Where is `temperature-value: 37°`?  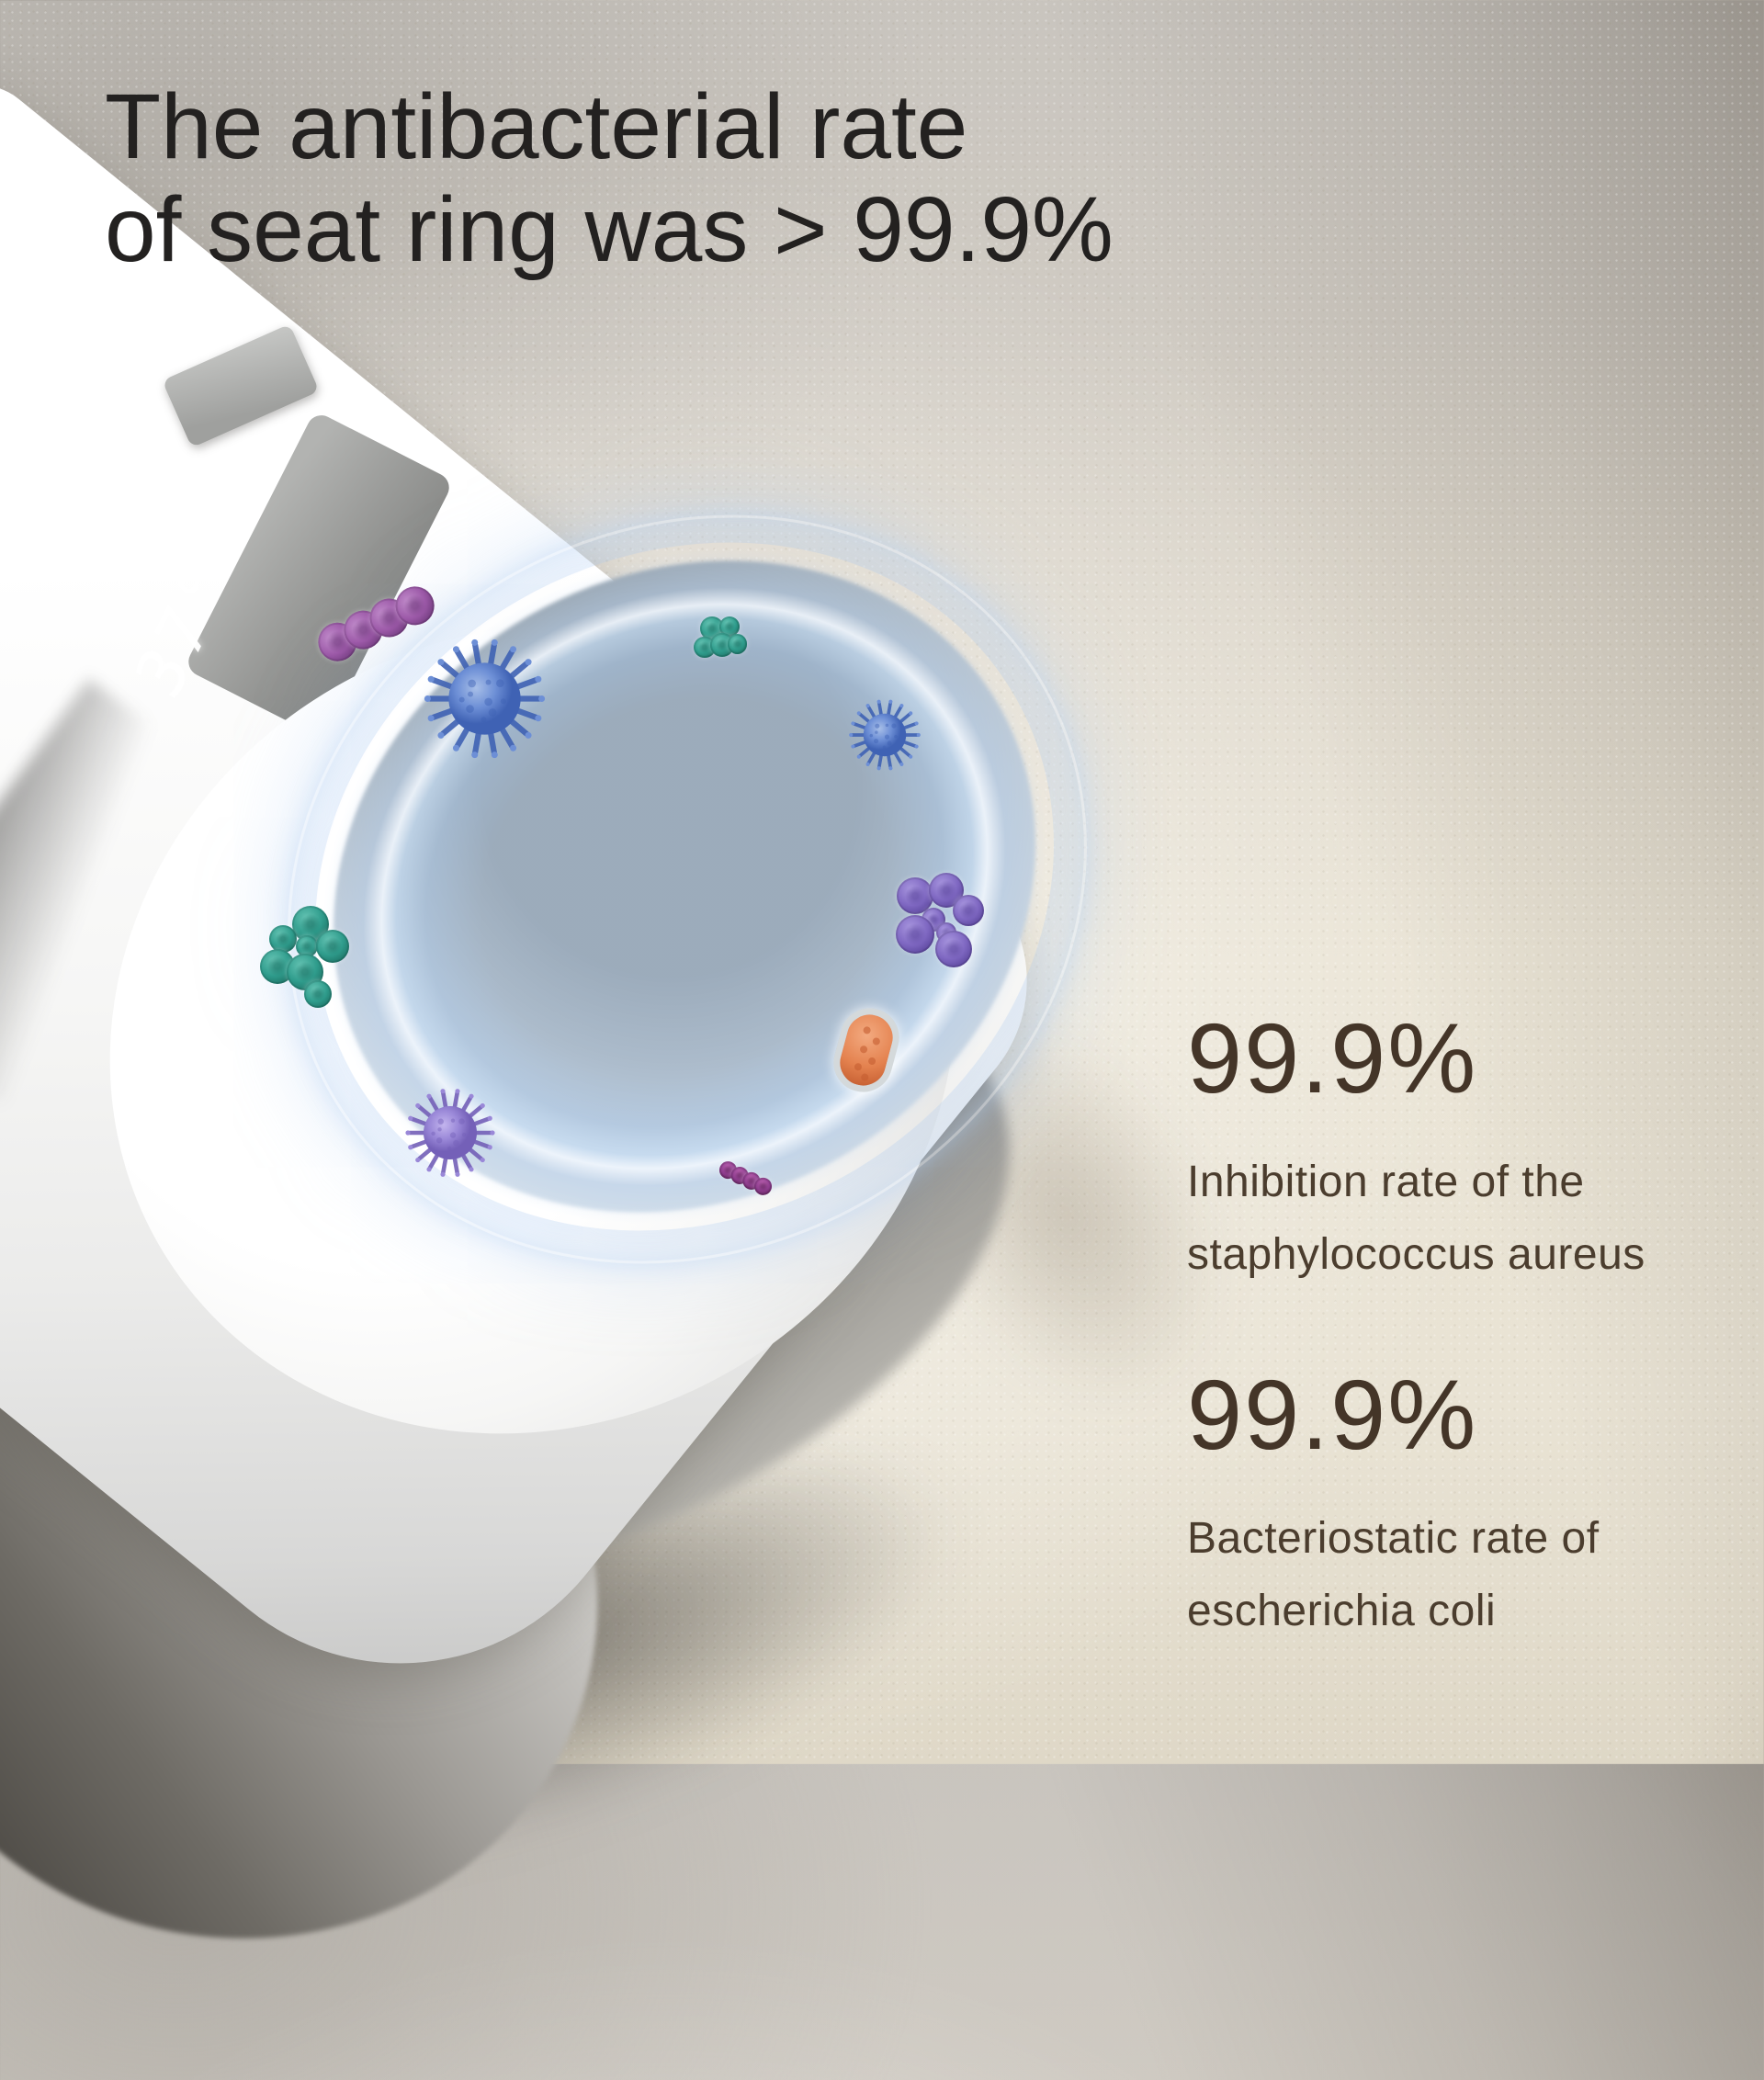
temperature-value: 37° is located at coordinates (183, 629).